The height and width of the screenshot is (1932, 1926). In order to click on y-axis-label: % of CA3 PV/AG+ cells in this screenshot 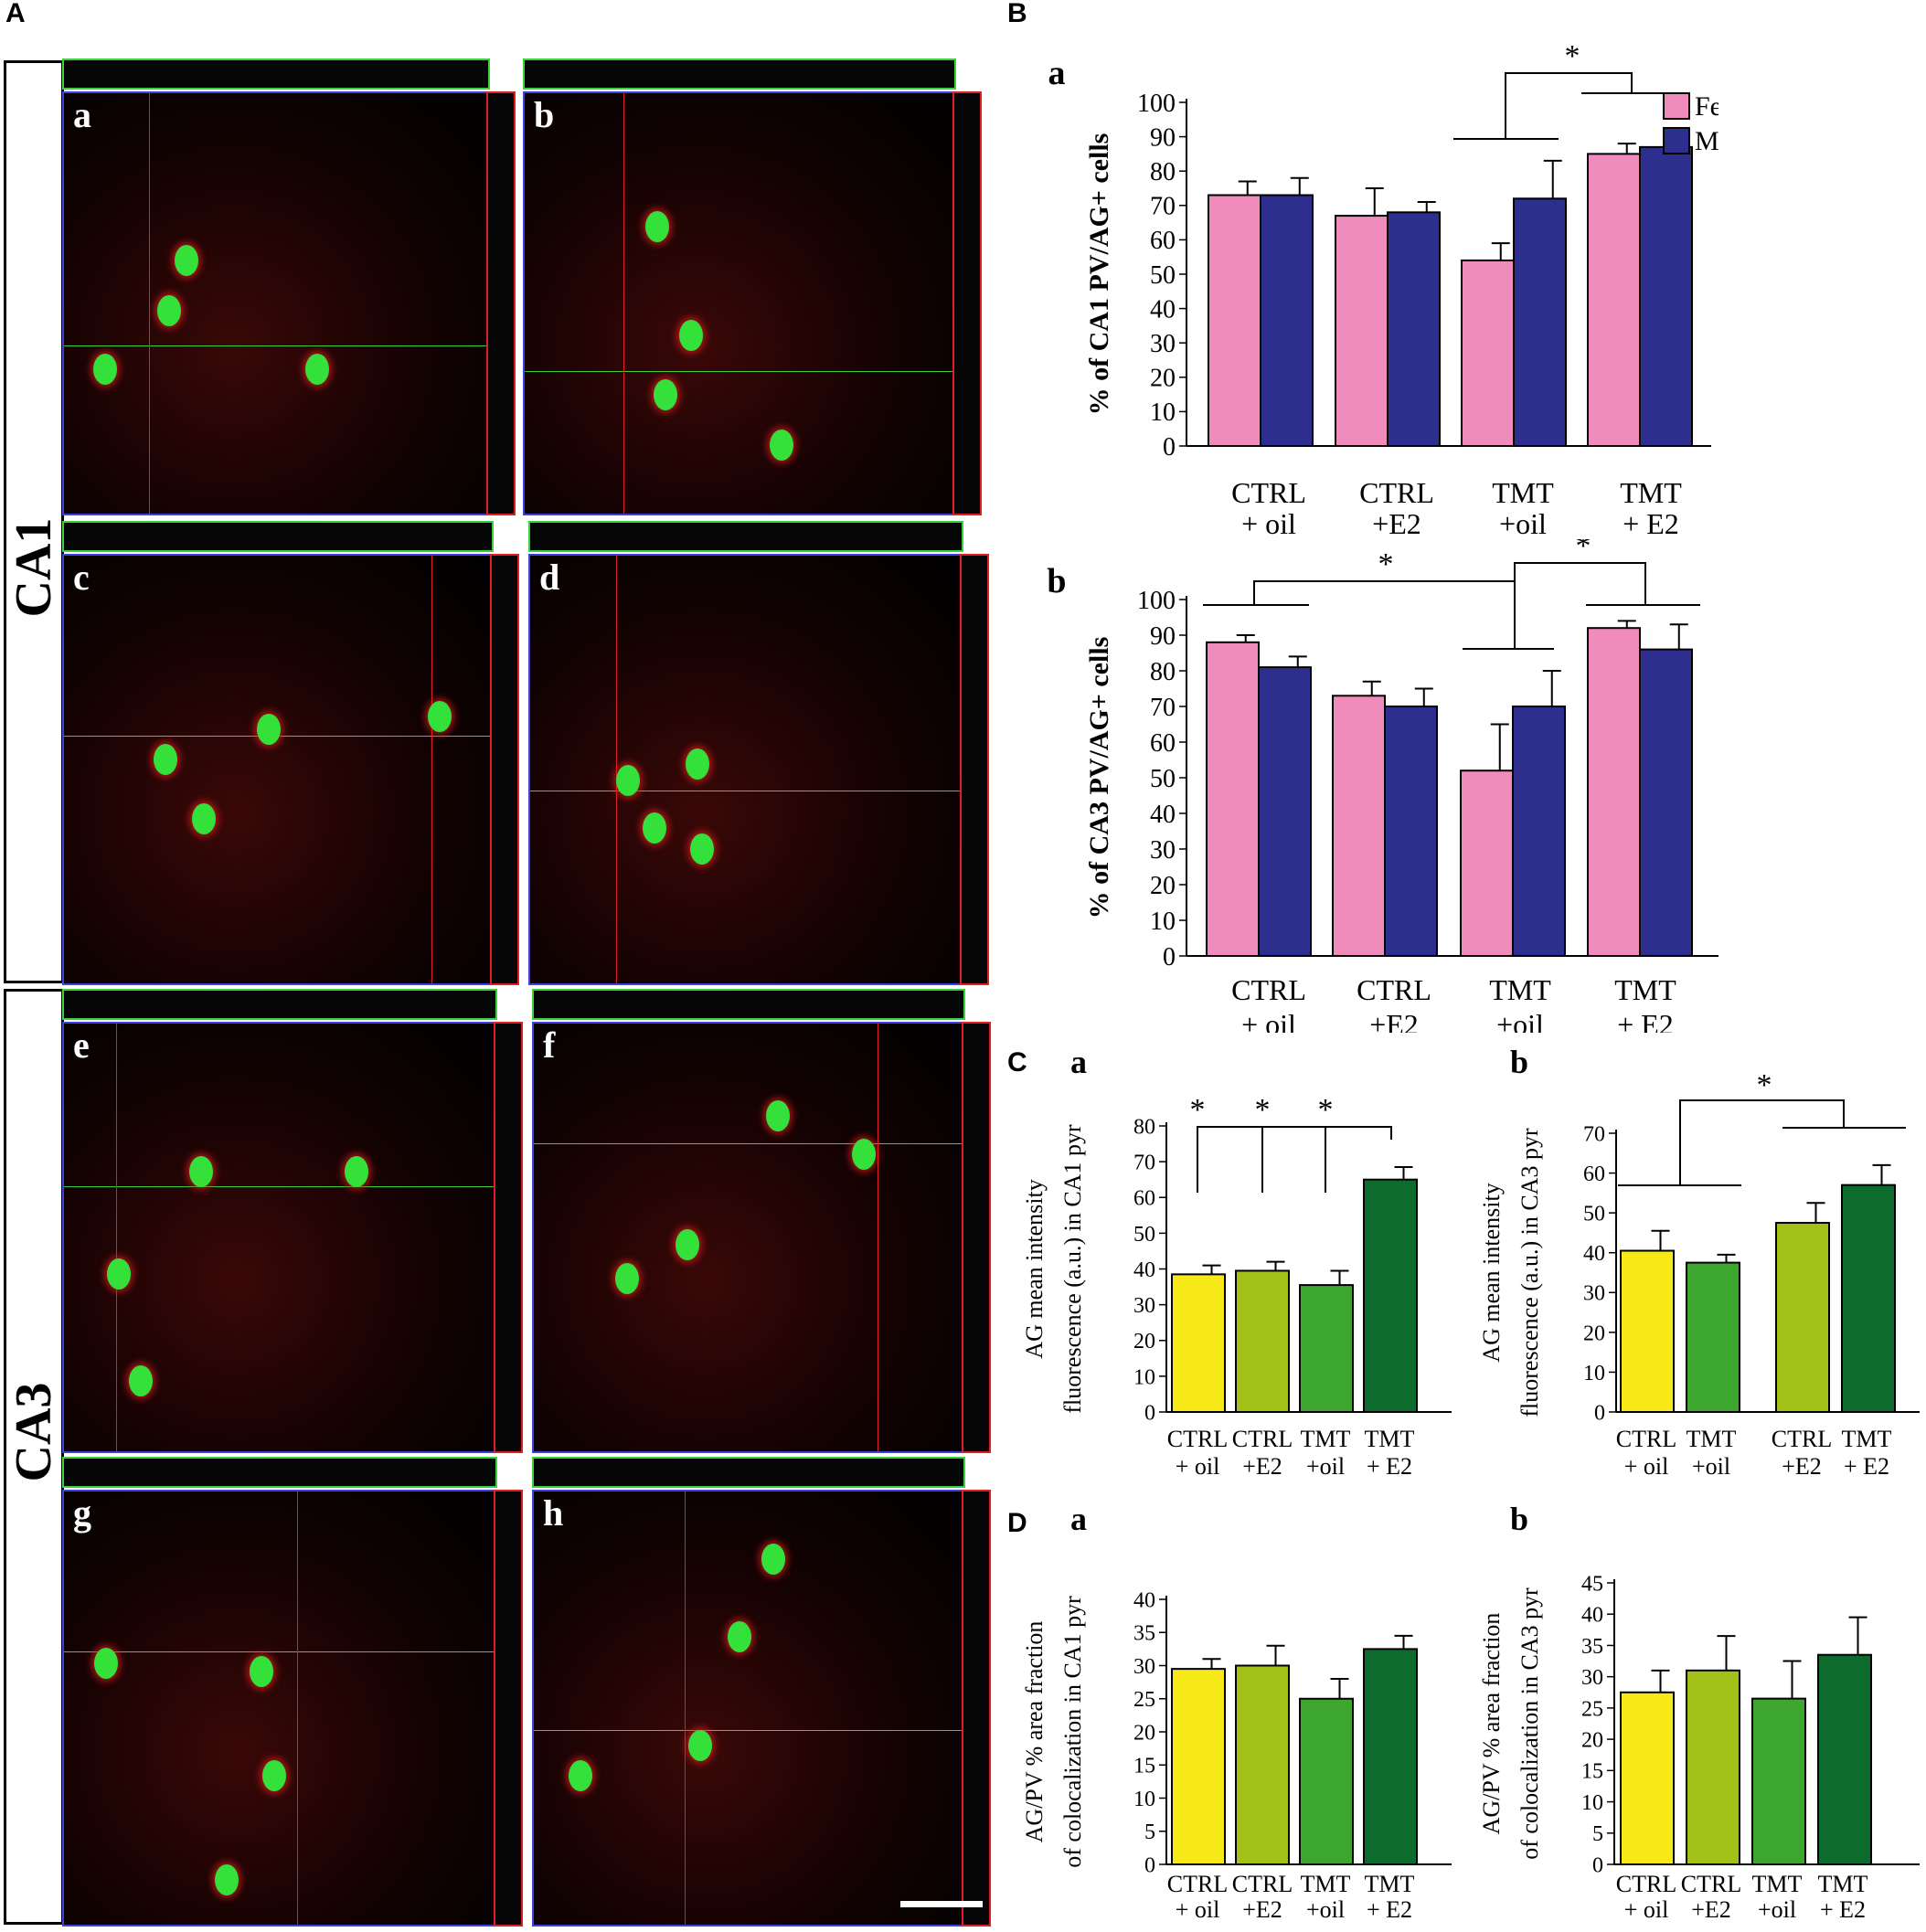, I will do `click(1099, 778)`.